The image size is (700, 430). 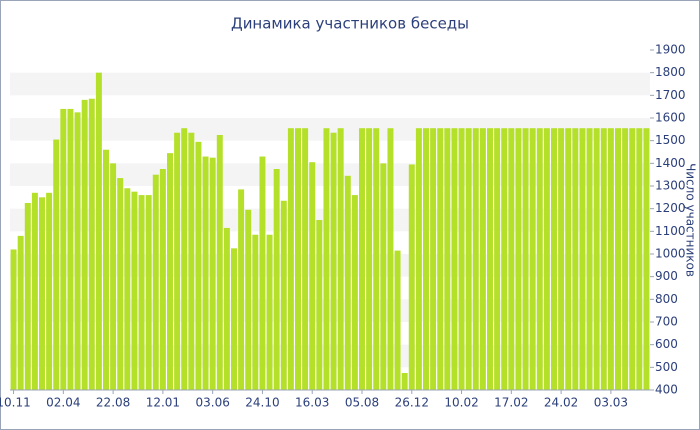 I want to click on y-tick-label: 500, so click(x=666, y=367).